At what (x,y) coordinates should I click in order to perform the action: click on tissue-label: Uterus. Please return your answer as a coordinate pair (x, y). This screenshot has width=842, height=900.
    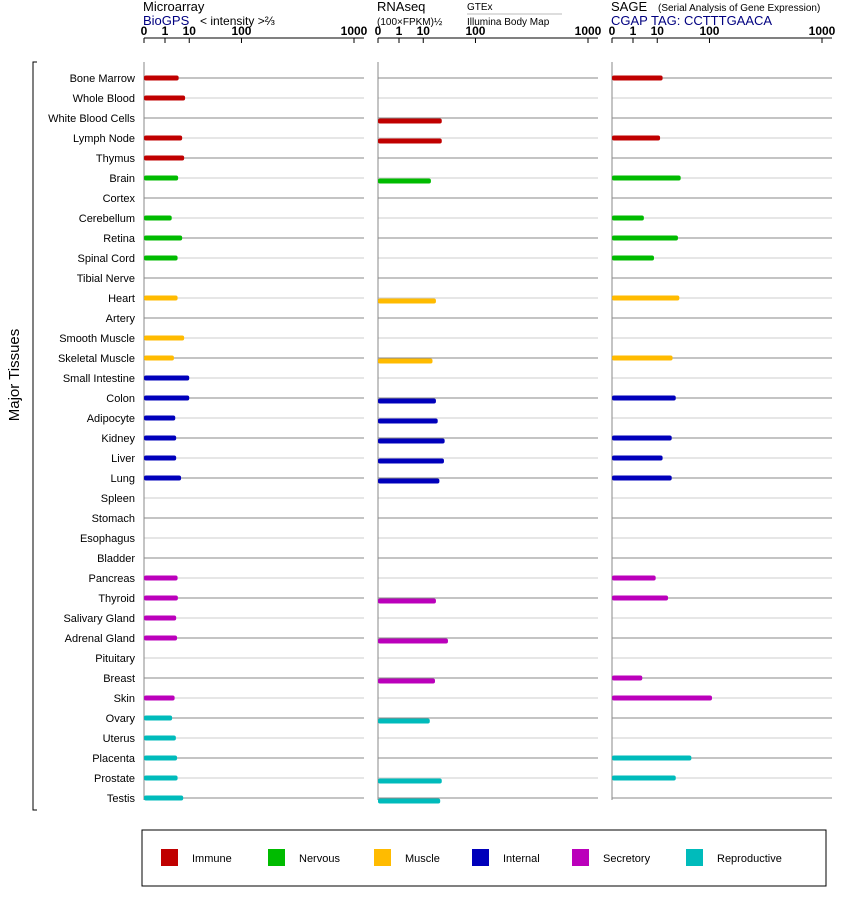
    Looking at the image, I should click on (119, 739).